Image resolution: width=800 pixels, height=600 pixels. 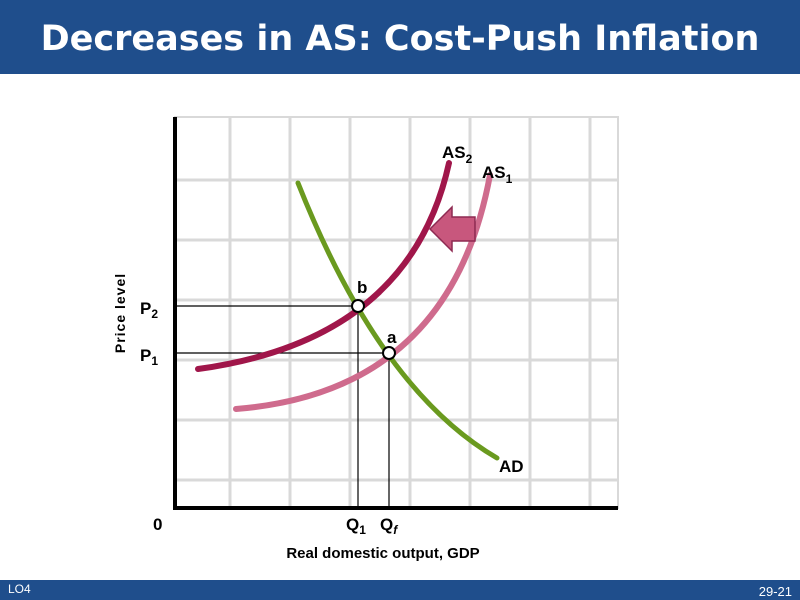 What do you see at coordinates (400, 590) in the screenshot?
I see `footer-bar` at bounding box center [400, 590].